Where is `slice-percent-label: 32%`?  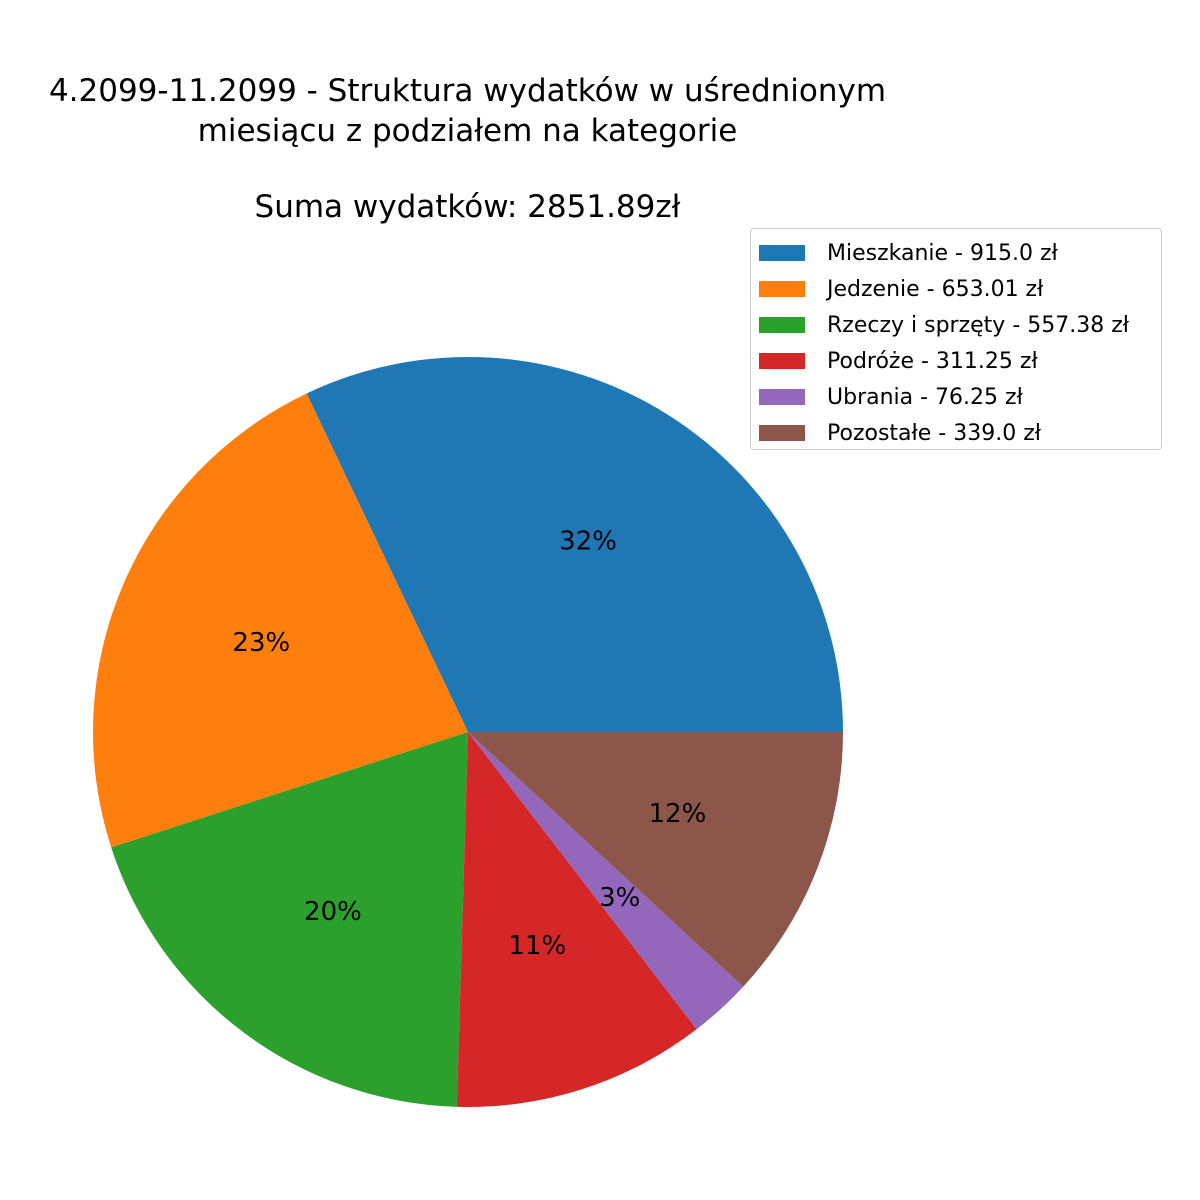
slice-percent-label: 32% is located at coordinates (588, 542).